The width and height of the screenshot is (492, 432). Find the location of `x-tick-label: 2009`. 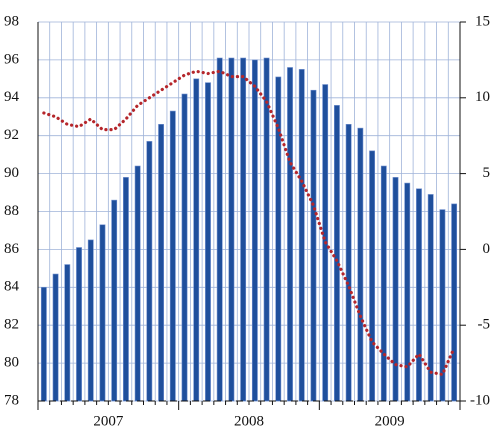

x-tick-label: 2009 is located at coordinates (390, 421).